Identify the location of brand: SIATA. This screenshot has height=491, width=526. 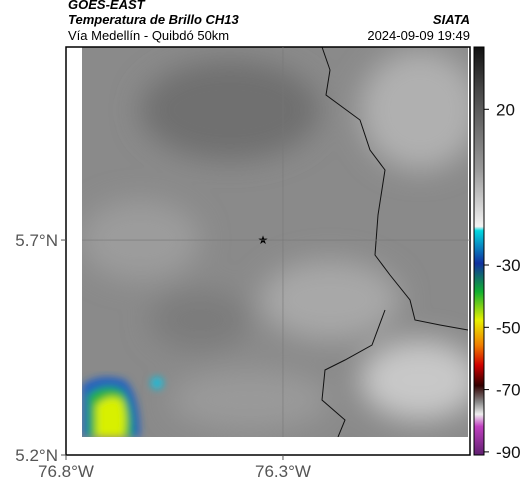
(451, 19).